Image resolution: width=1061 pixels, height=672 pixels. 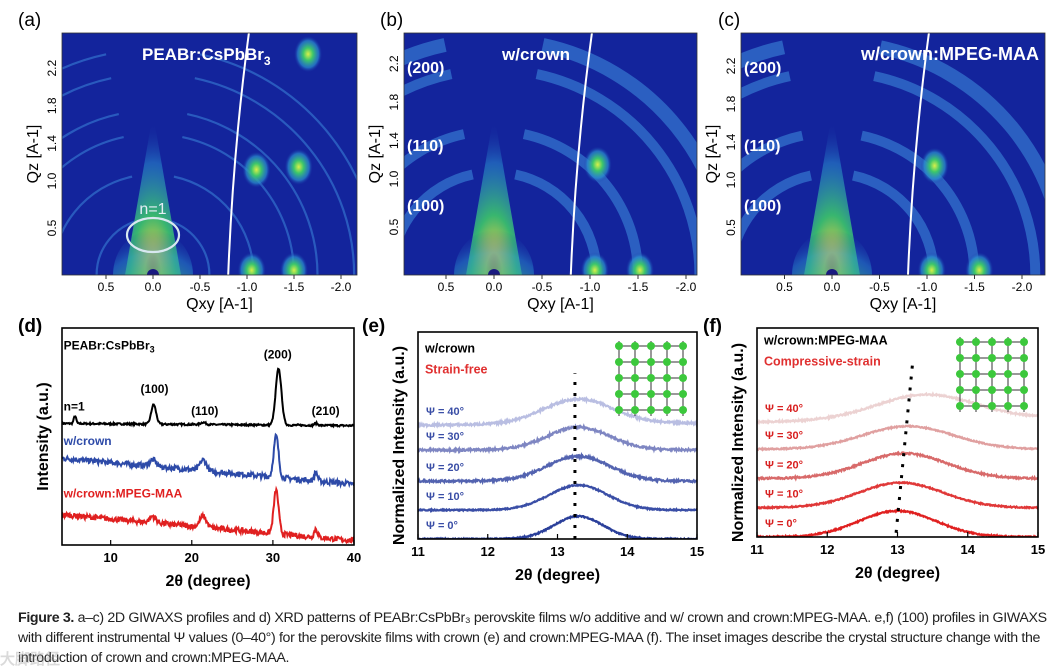 I want to click on annotation-label: w/crown:MPEG-MAA, so click(x=123, y=493).